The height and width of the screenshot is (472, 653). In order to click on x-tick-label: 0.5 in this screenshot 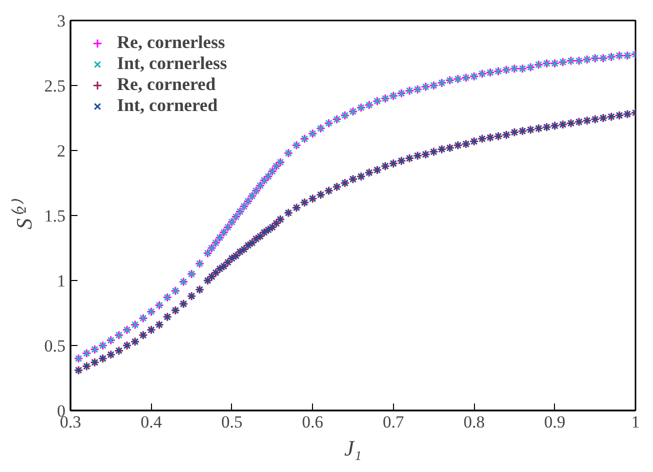, I will do `click(232, 422)`.